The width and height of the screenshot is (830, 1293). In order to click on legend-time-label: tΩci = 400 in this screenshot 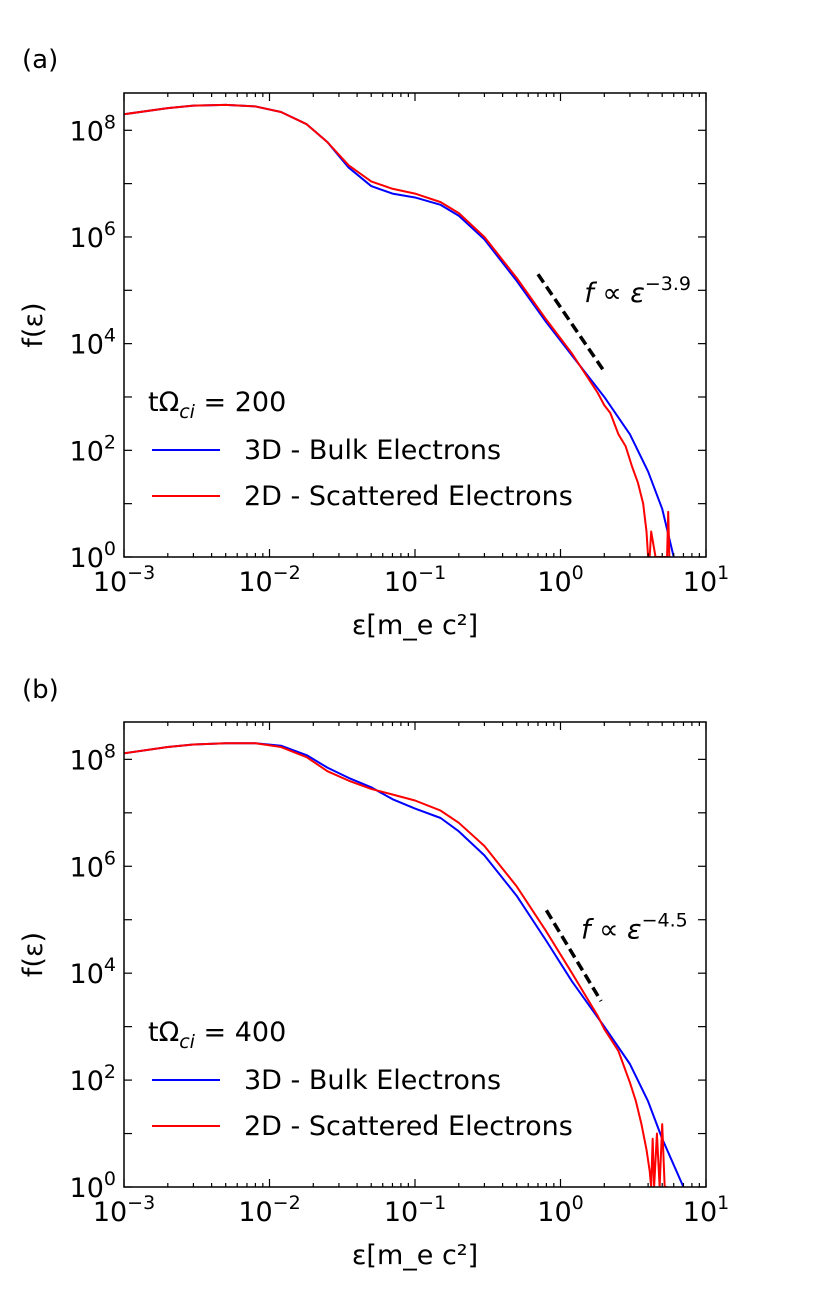, I will do `click(217, 1035)`.